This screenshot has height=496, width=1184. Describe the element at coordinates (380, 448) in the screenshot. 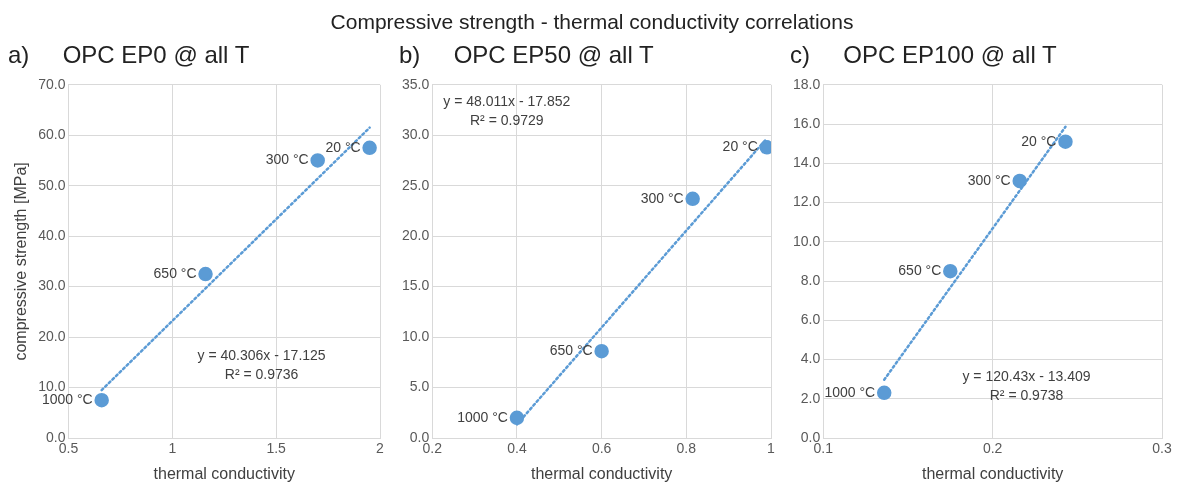

I see `x-tick-label: 2` at that location.